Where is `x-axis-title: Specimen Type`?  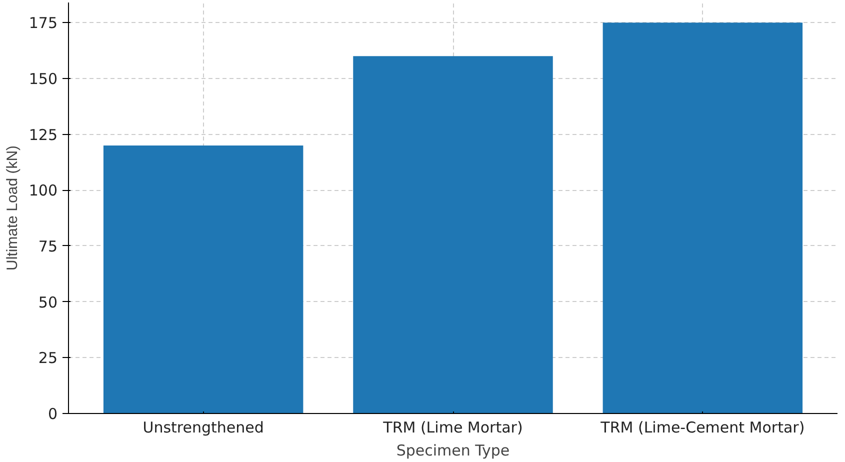 x-axis-title: Specimen Type is located at coordinates (453, 451).